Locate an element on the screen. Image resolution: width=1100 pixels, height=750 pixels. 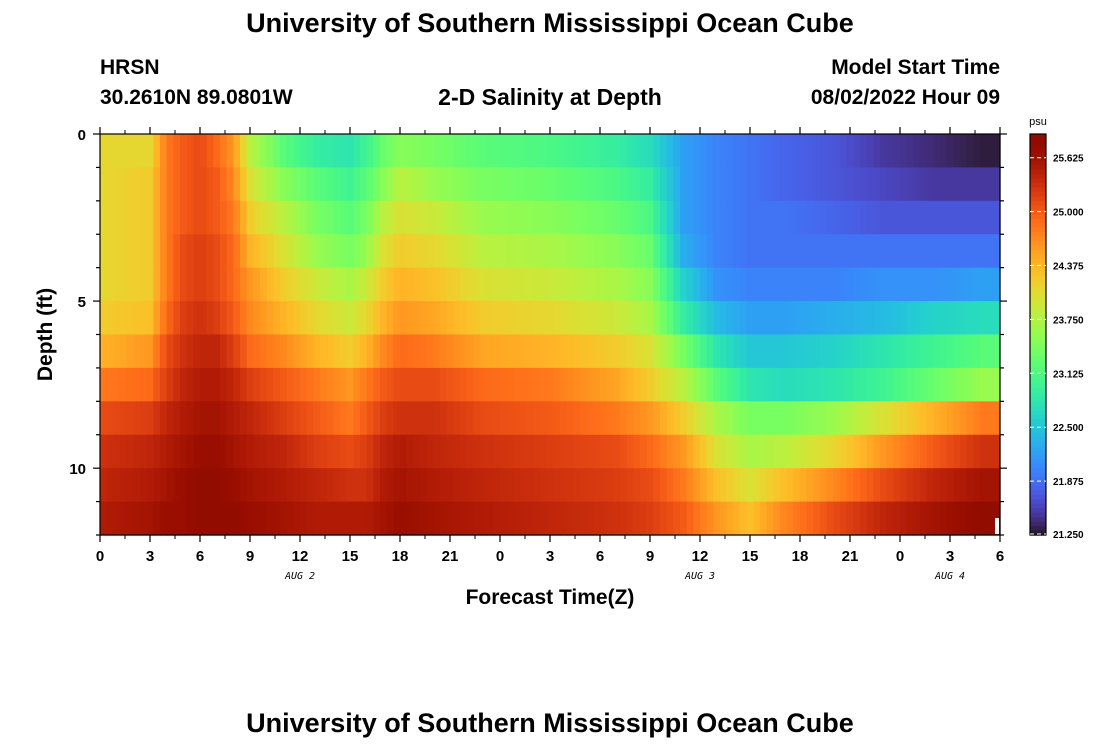
heatmap-edge-marker is located at coordinates (997, 526).